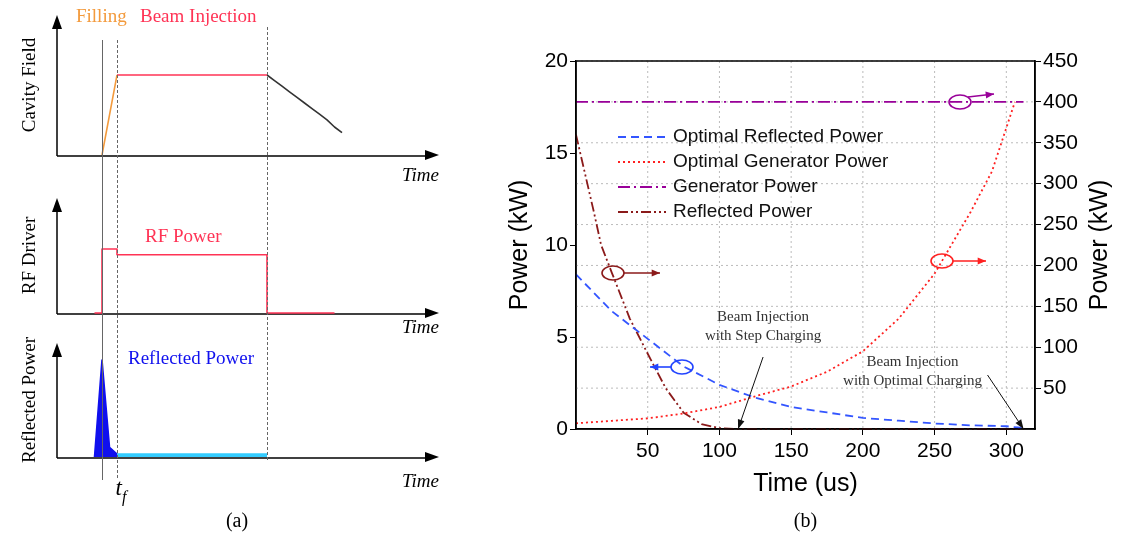  I want to click on y2-tick-label: 100, so click(1061, 346).